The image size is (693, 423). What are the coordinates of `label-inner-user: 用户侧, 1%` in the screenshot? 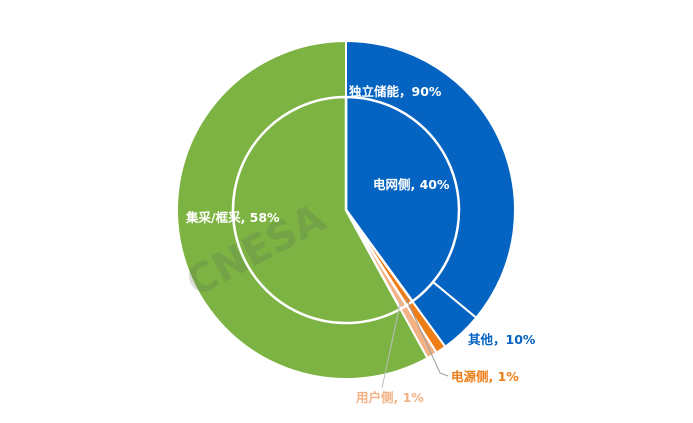 It's located at (389, 397).